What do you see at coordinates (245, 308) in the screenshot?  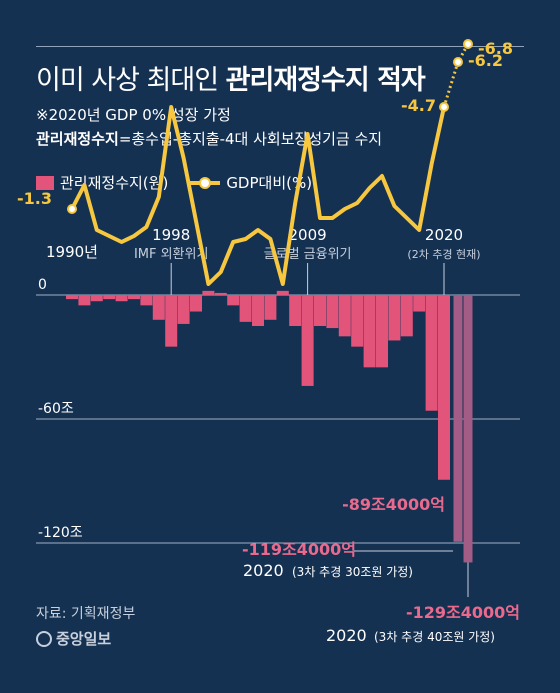 I see `bar-2004` at bounding box center [245, 308].